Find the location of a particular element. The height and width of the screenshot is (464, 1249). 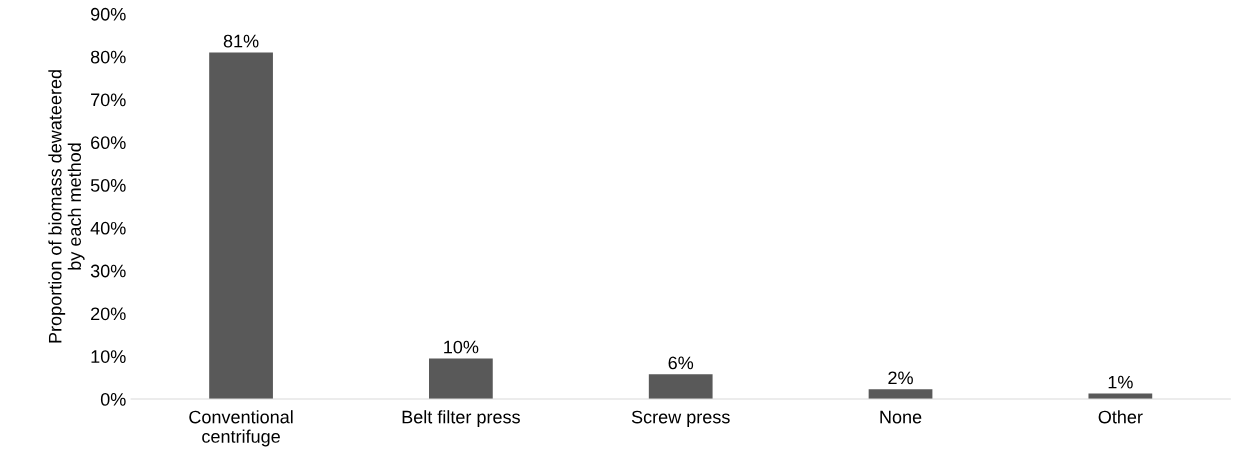

y-tick-label: 40% is located at coordinates (108, 228).